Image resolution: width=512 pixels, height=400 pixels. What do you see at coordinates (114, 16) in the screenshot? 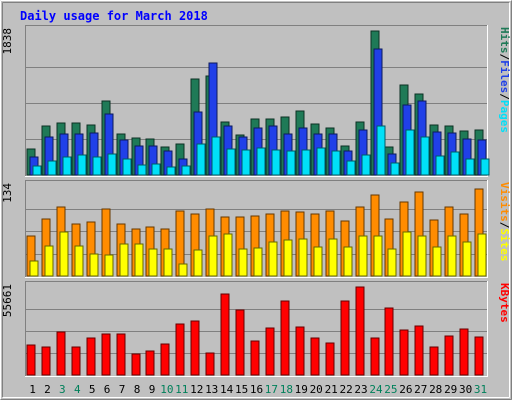
I see `chart-title: Daily usage for March 2018` at bounding box center [114, 16].